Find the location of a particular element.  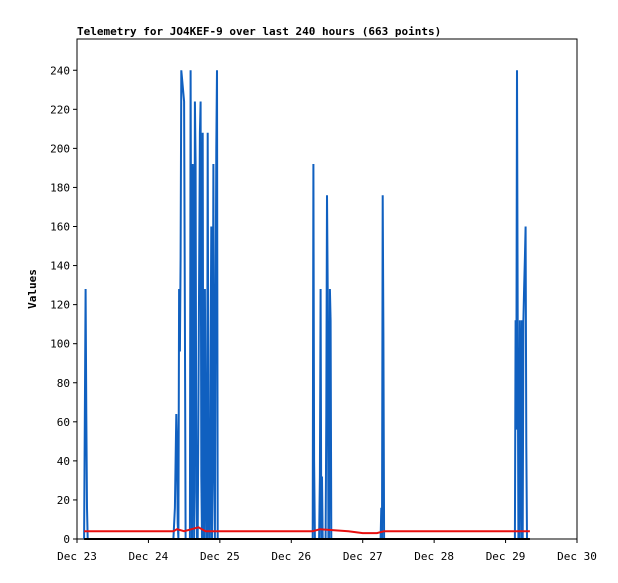

x-tick-label: Dec 29 is located at coordinates (506, 556).